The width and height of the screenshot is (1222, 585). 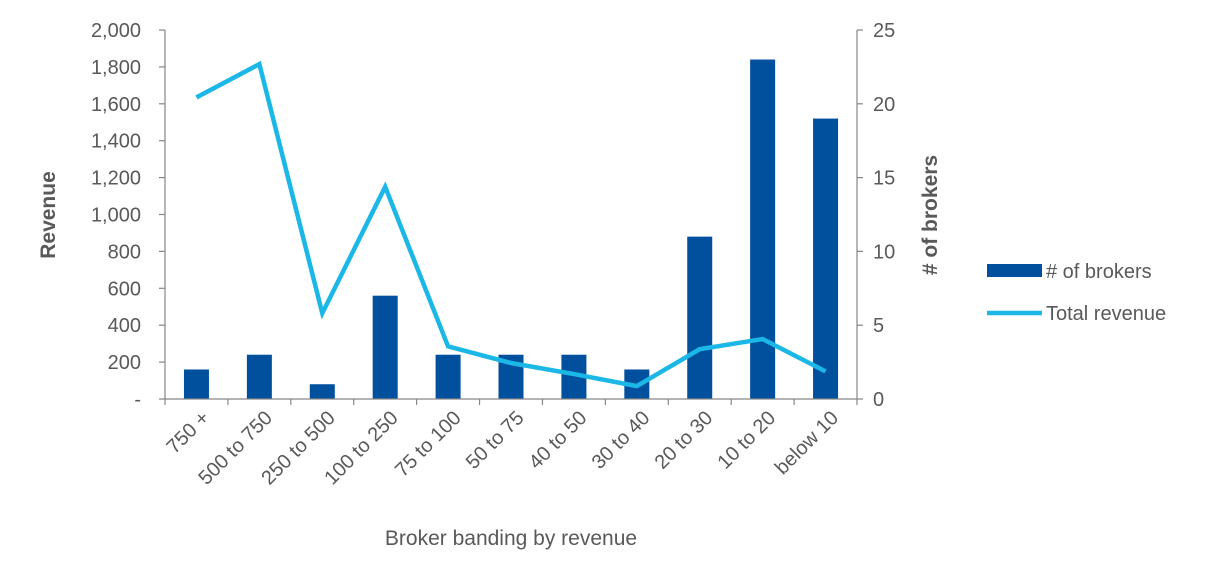 I want to click on y-tick-label: -, so click(x=137, y=400).